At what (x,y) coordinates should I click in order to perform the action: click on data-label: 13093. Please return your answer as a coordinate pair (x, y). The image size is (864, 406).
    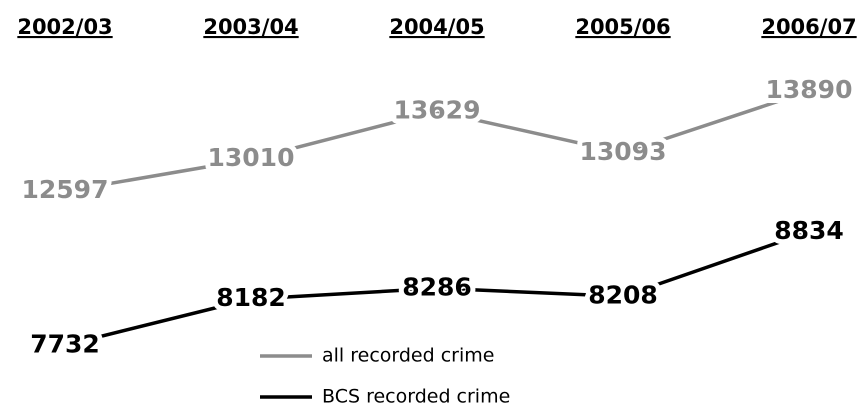
    Looking at the image, I should click on (623, 151).